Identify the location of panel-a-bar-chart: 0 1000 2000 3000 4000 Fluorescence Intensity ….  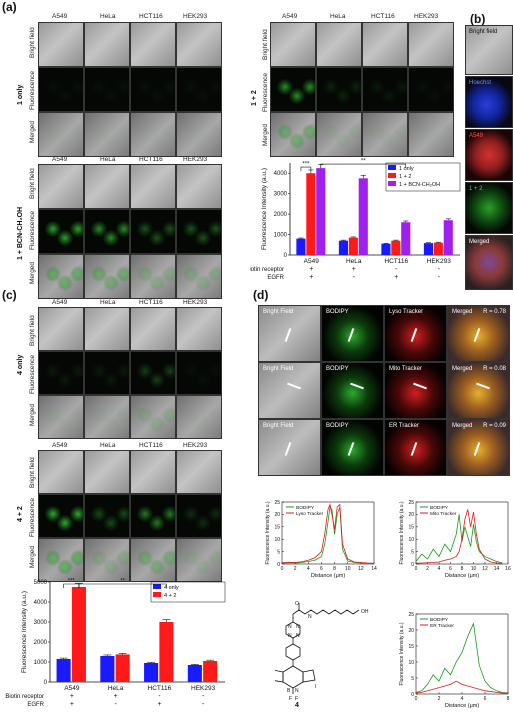
(355, 220).